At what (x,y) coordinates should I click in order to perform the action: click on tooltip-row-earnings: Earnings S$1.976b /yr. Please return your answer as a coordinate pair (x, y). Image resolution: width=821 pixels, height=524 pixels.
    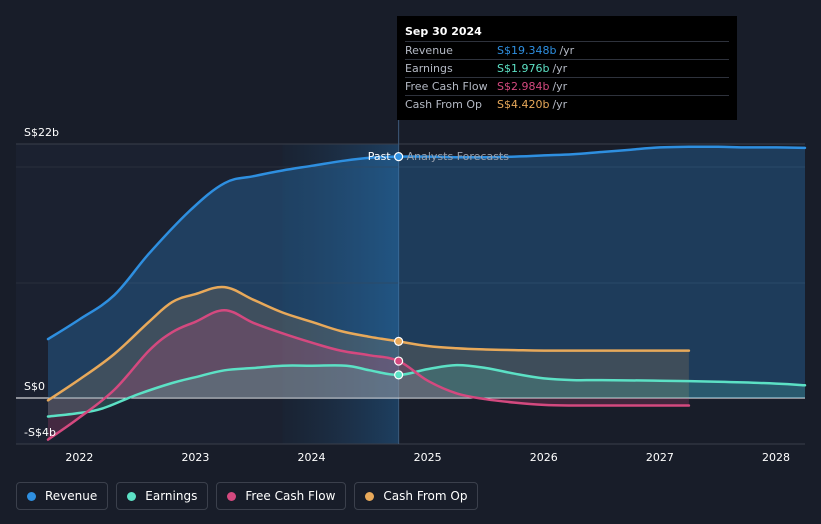
    Looking at the image, I should click on (567, 68).